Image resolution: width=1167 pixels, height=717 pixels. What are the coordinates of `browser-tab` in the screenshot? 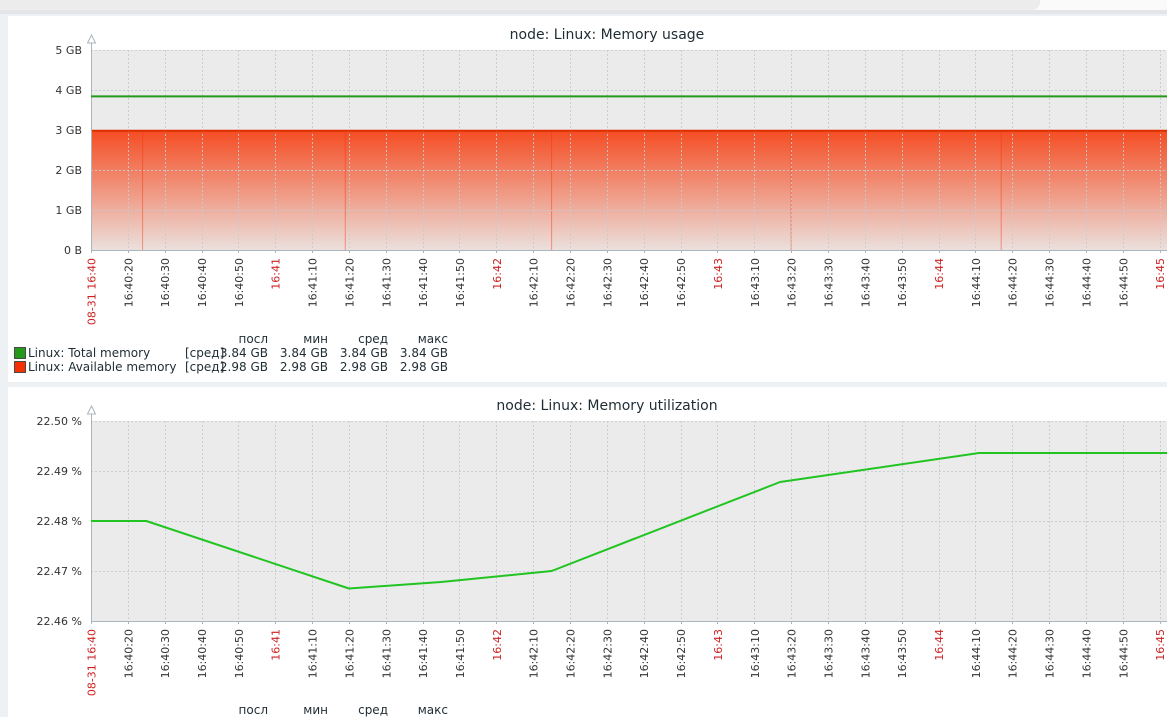 It's located at (520, 5).